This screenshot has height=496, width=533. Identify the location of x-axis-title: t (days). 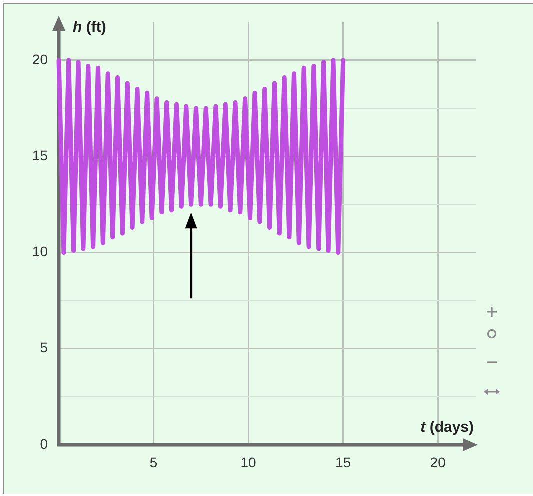
(447, 427).